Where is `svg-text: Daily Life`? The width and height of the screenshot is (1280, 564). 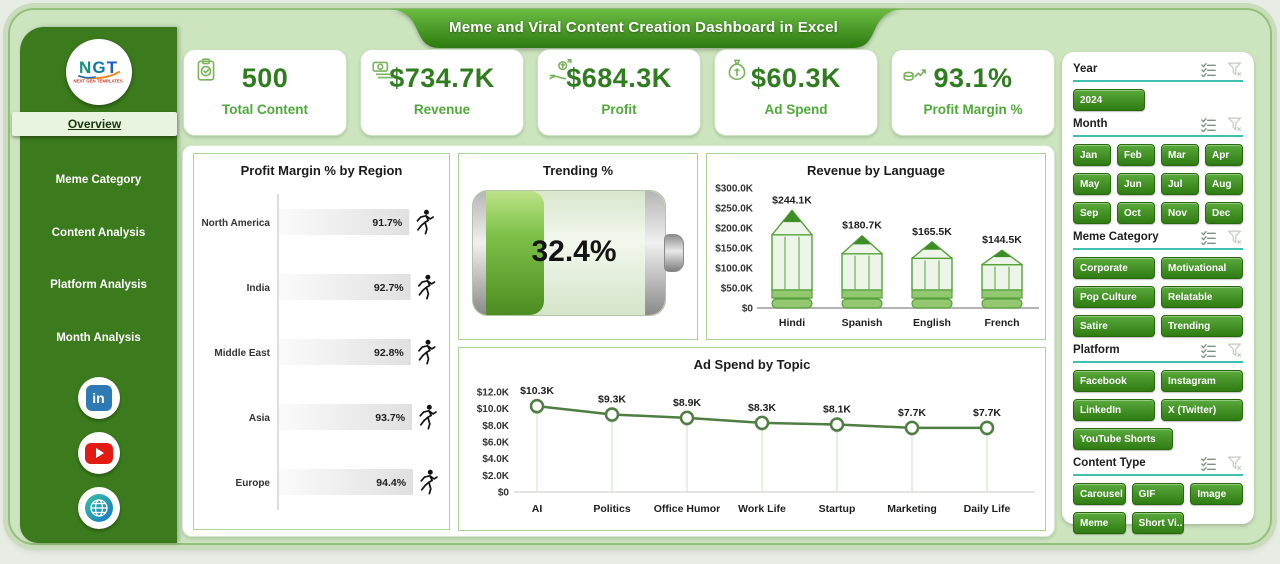
svg-text: Daily Life is located at coordinates (987, 509).